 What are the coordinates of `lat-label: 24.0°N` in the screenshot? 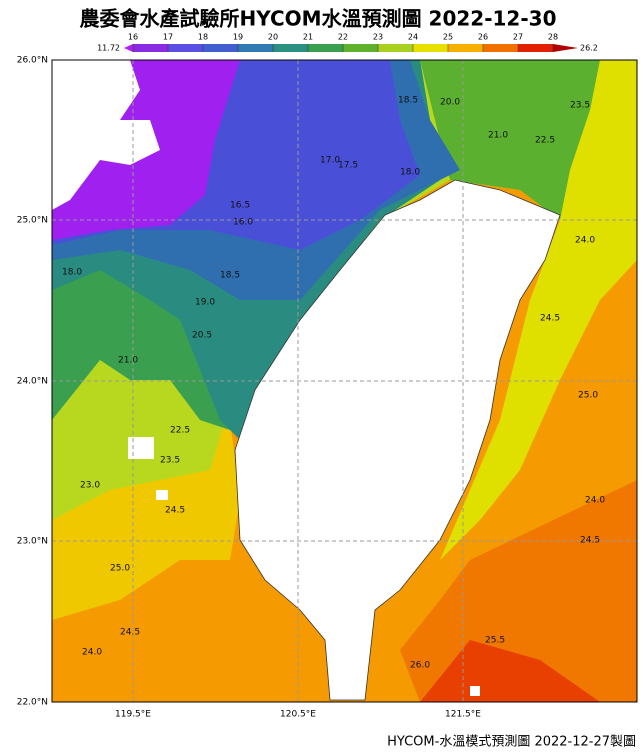 It's located at (32, 382).